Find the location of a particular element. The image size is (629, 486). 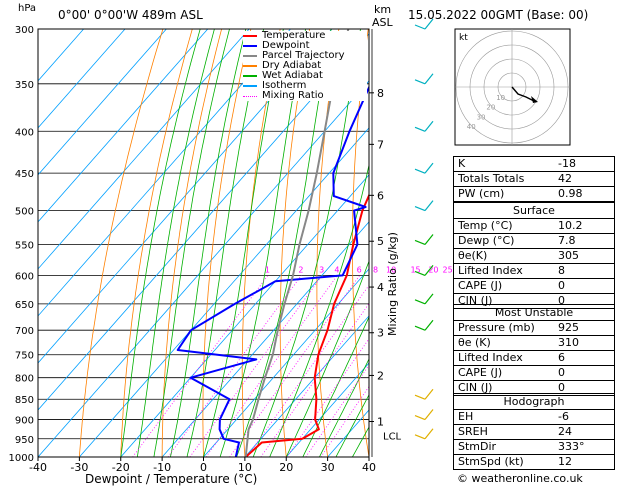

legend-swatch is located at coordinates (250, 96).